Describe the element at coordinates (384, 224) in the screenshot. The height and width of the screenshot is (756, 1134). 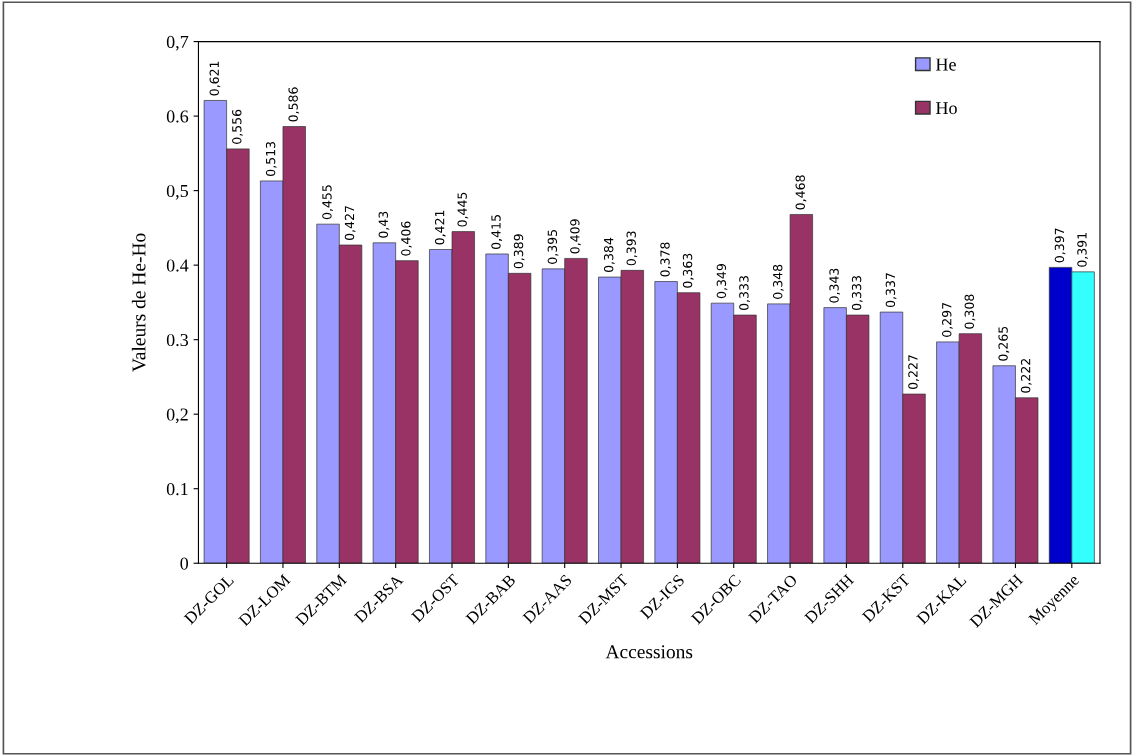
I see `data-label: 0,43` at that location.